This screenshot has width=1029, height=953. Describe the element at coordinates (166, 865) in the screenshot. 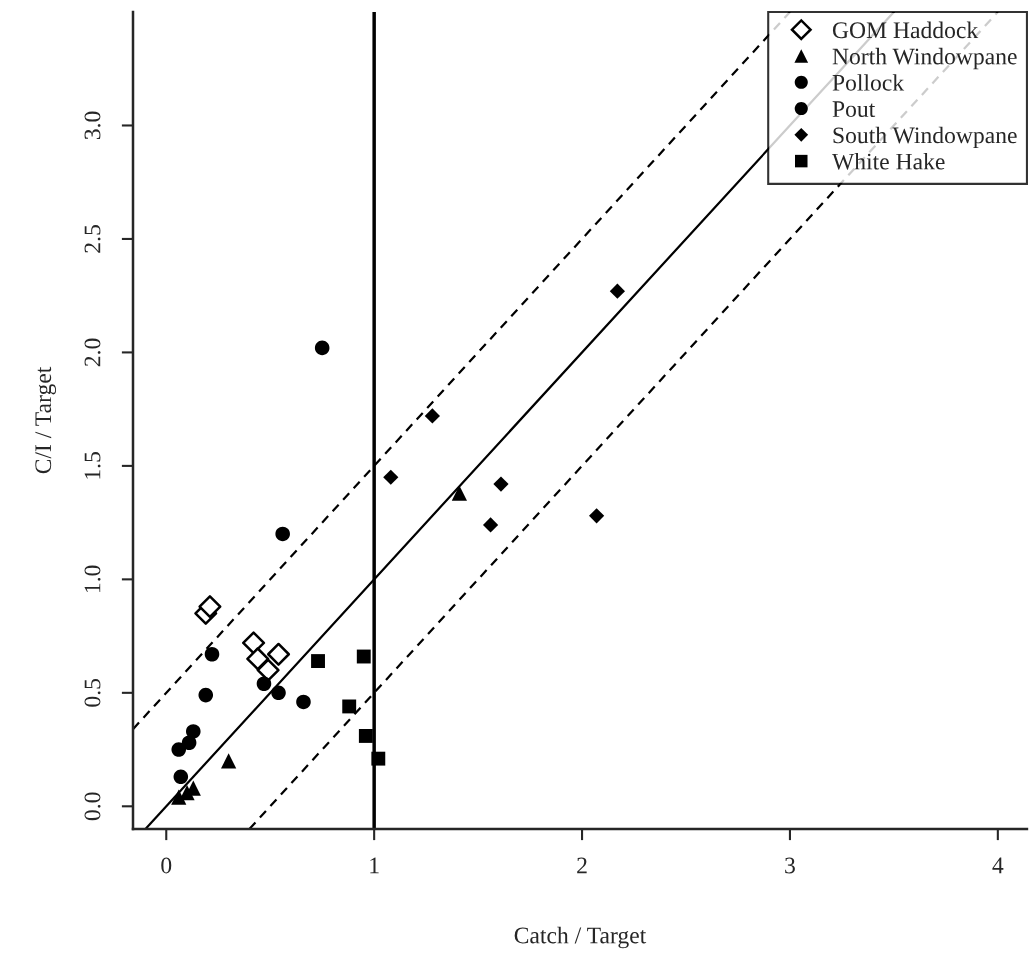

I see `x-tick-label: 0` at that location.